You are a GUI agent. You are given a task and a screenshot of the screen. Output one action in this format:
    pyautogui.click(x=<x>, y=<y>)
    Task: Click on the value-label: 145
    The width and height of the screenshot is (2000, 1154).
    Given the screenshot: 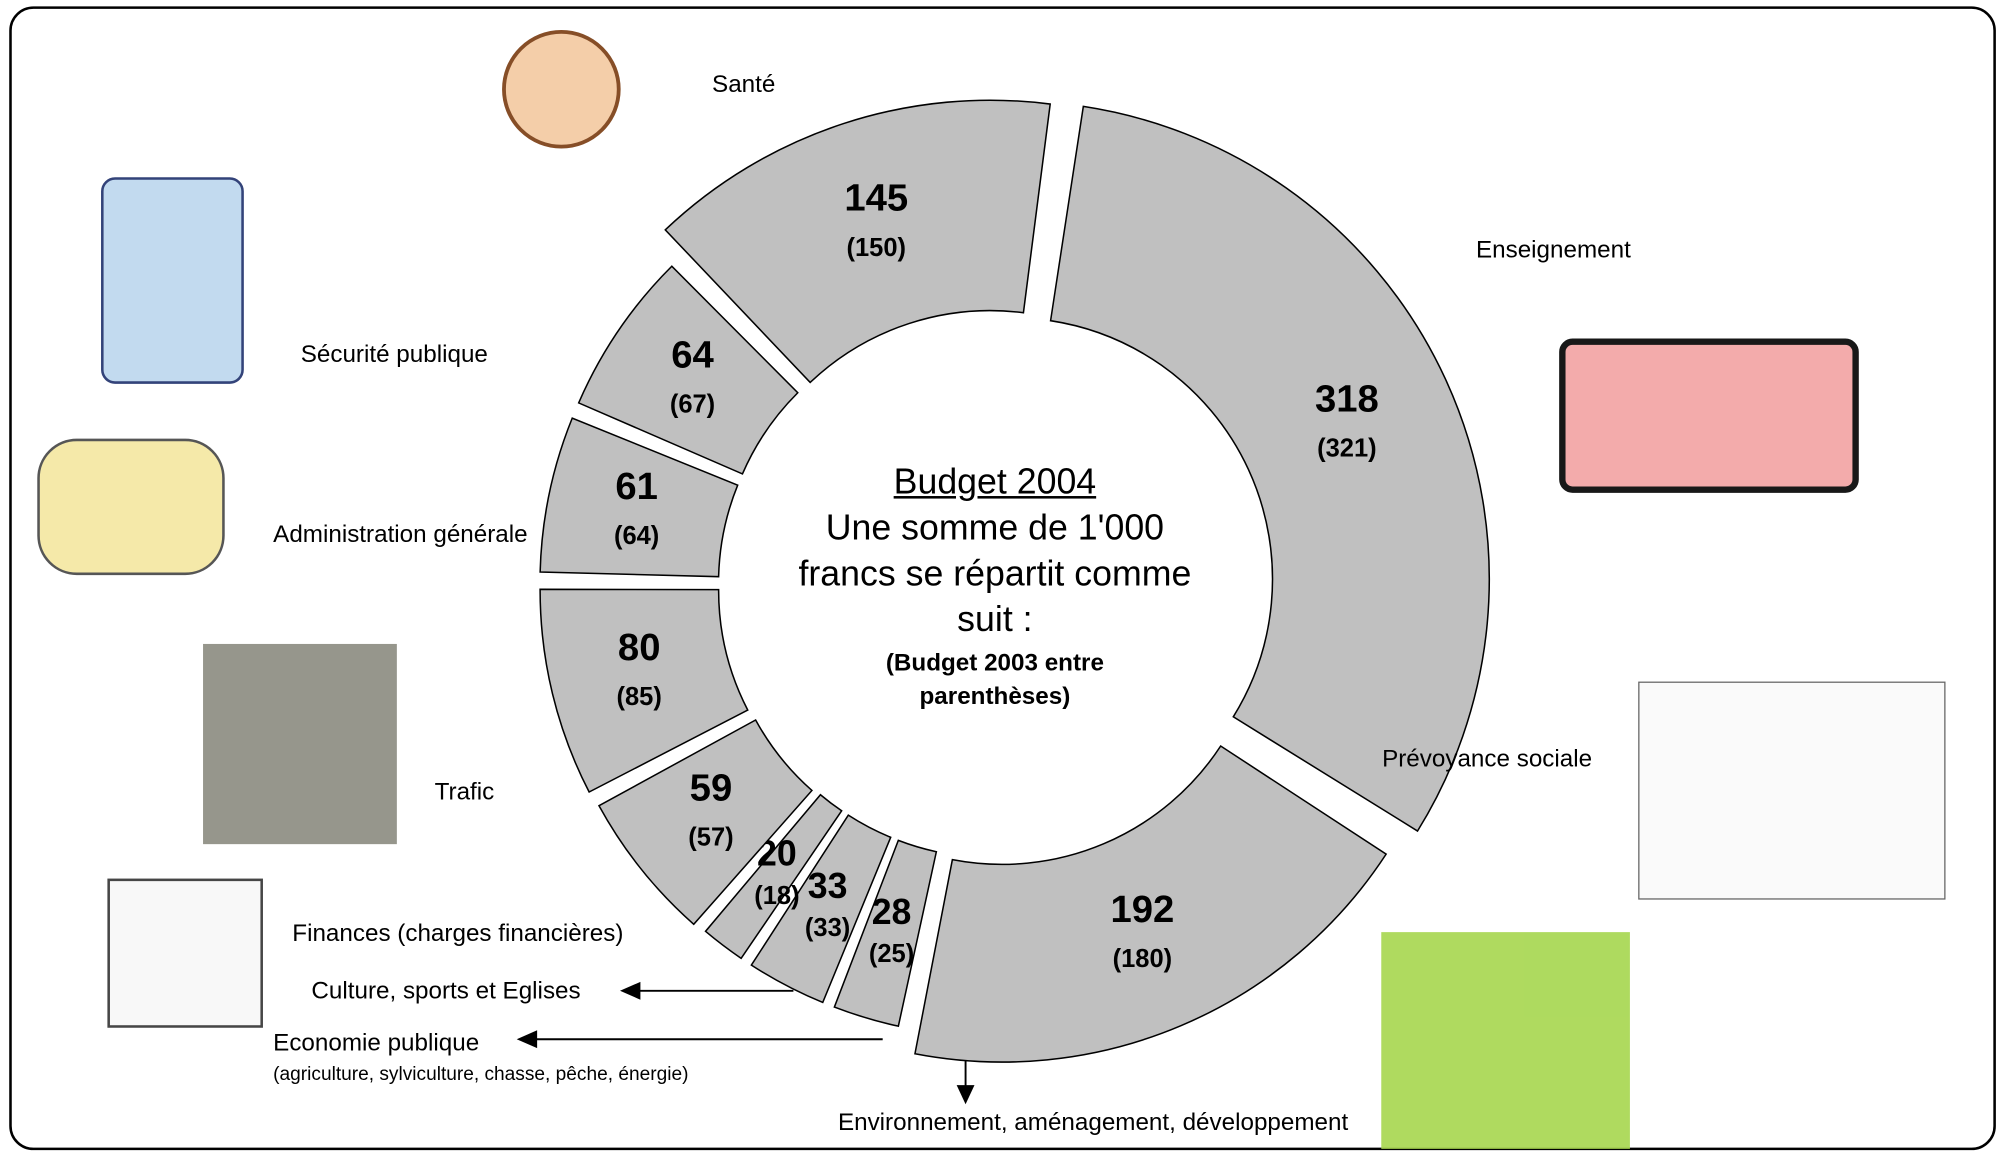 What is the action you would take?
    pyautogui.click(x=876, y=198)
    